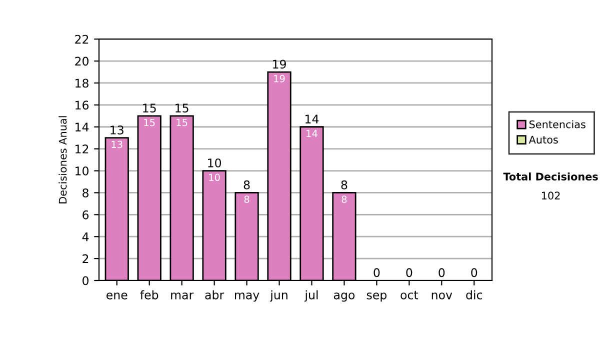 The width and height of the screenshot is (600, 340). I want to click on text: Total Decisiones, so click(550, 176).